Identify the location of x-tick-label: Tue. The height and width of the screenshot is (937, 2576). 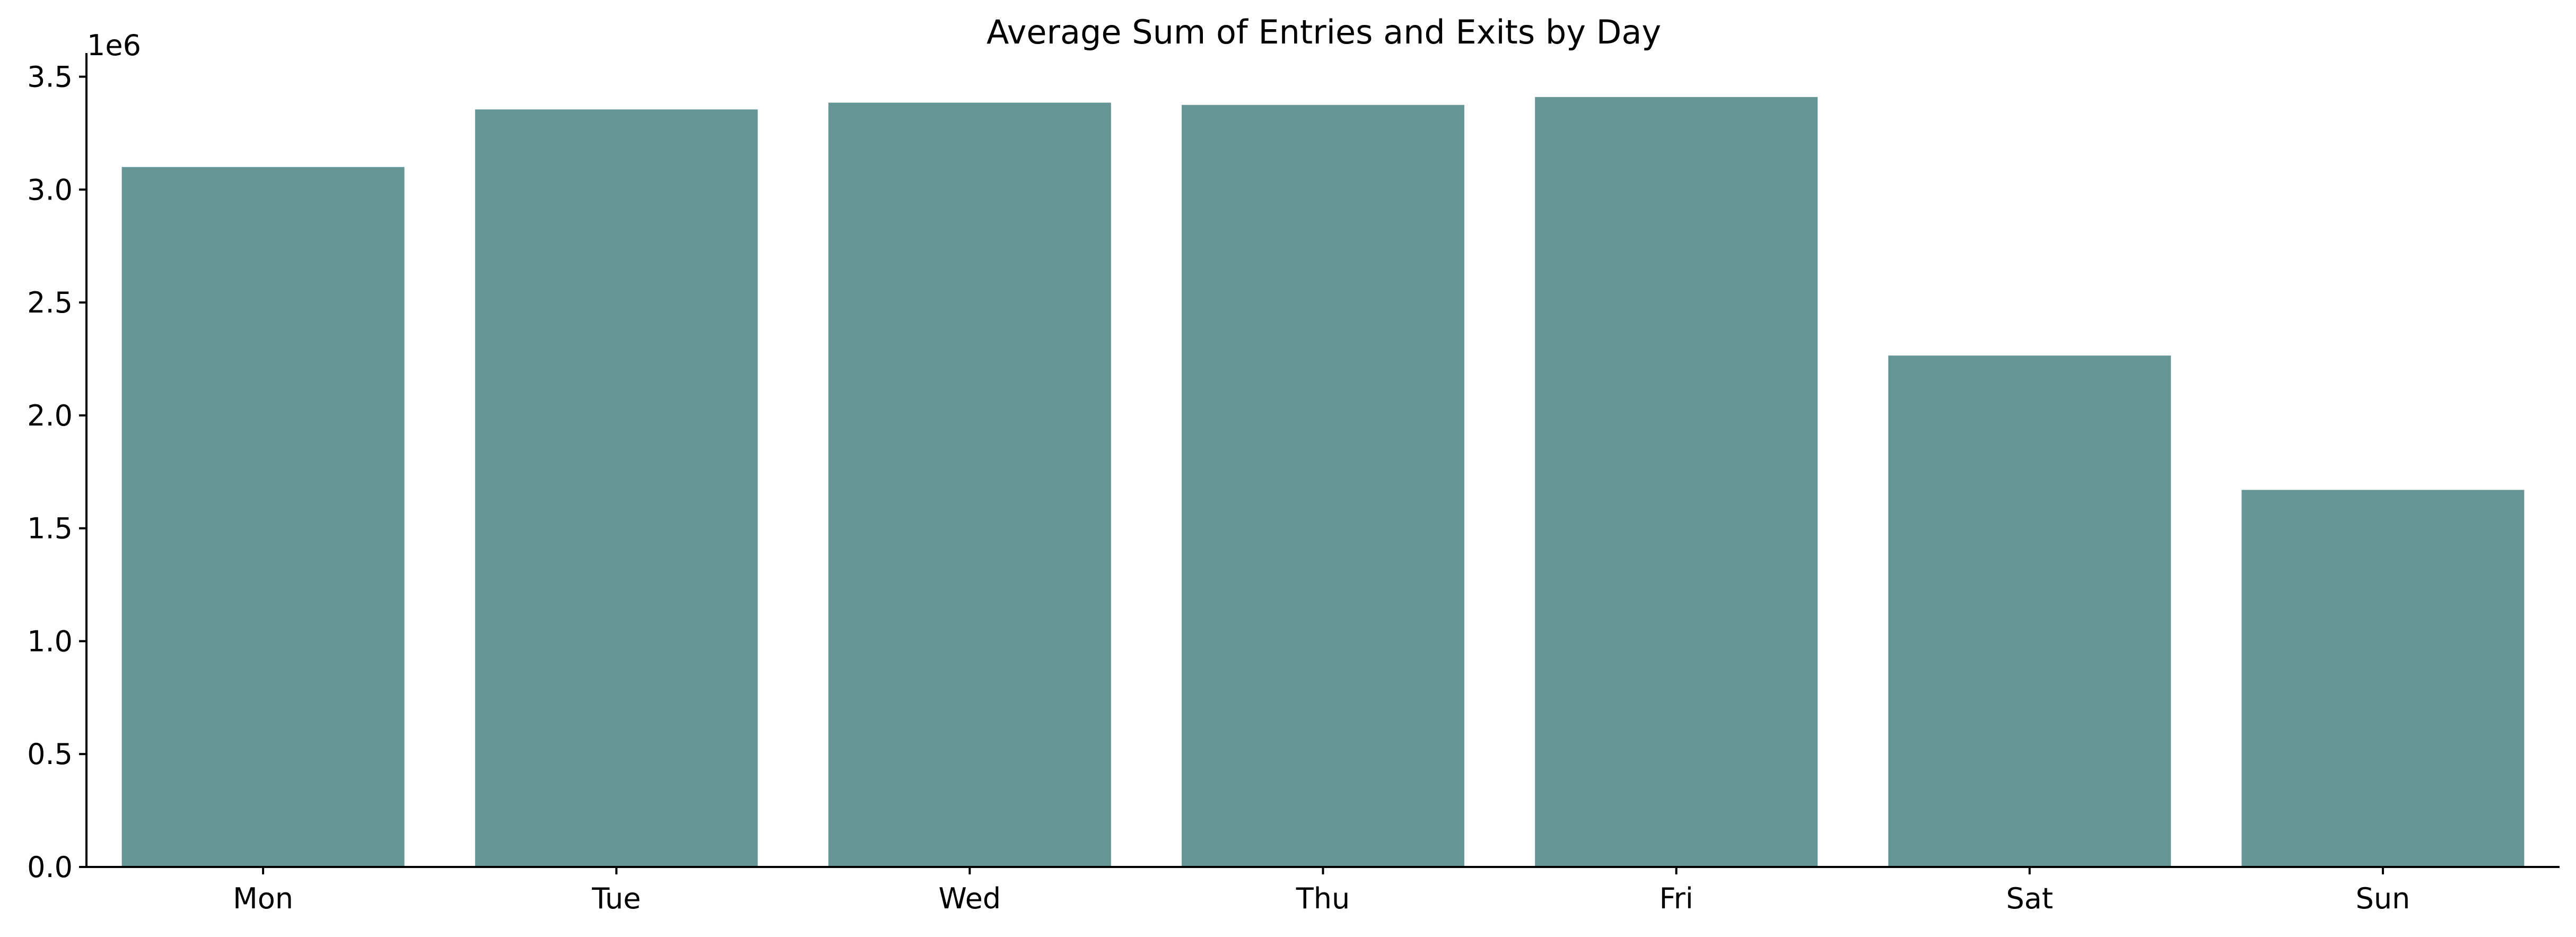
(616, 899).